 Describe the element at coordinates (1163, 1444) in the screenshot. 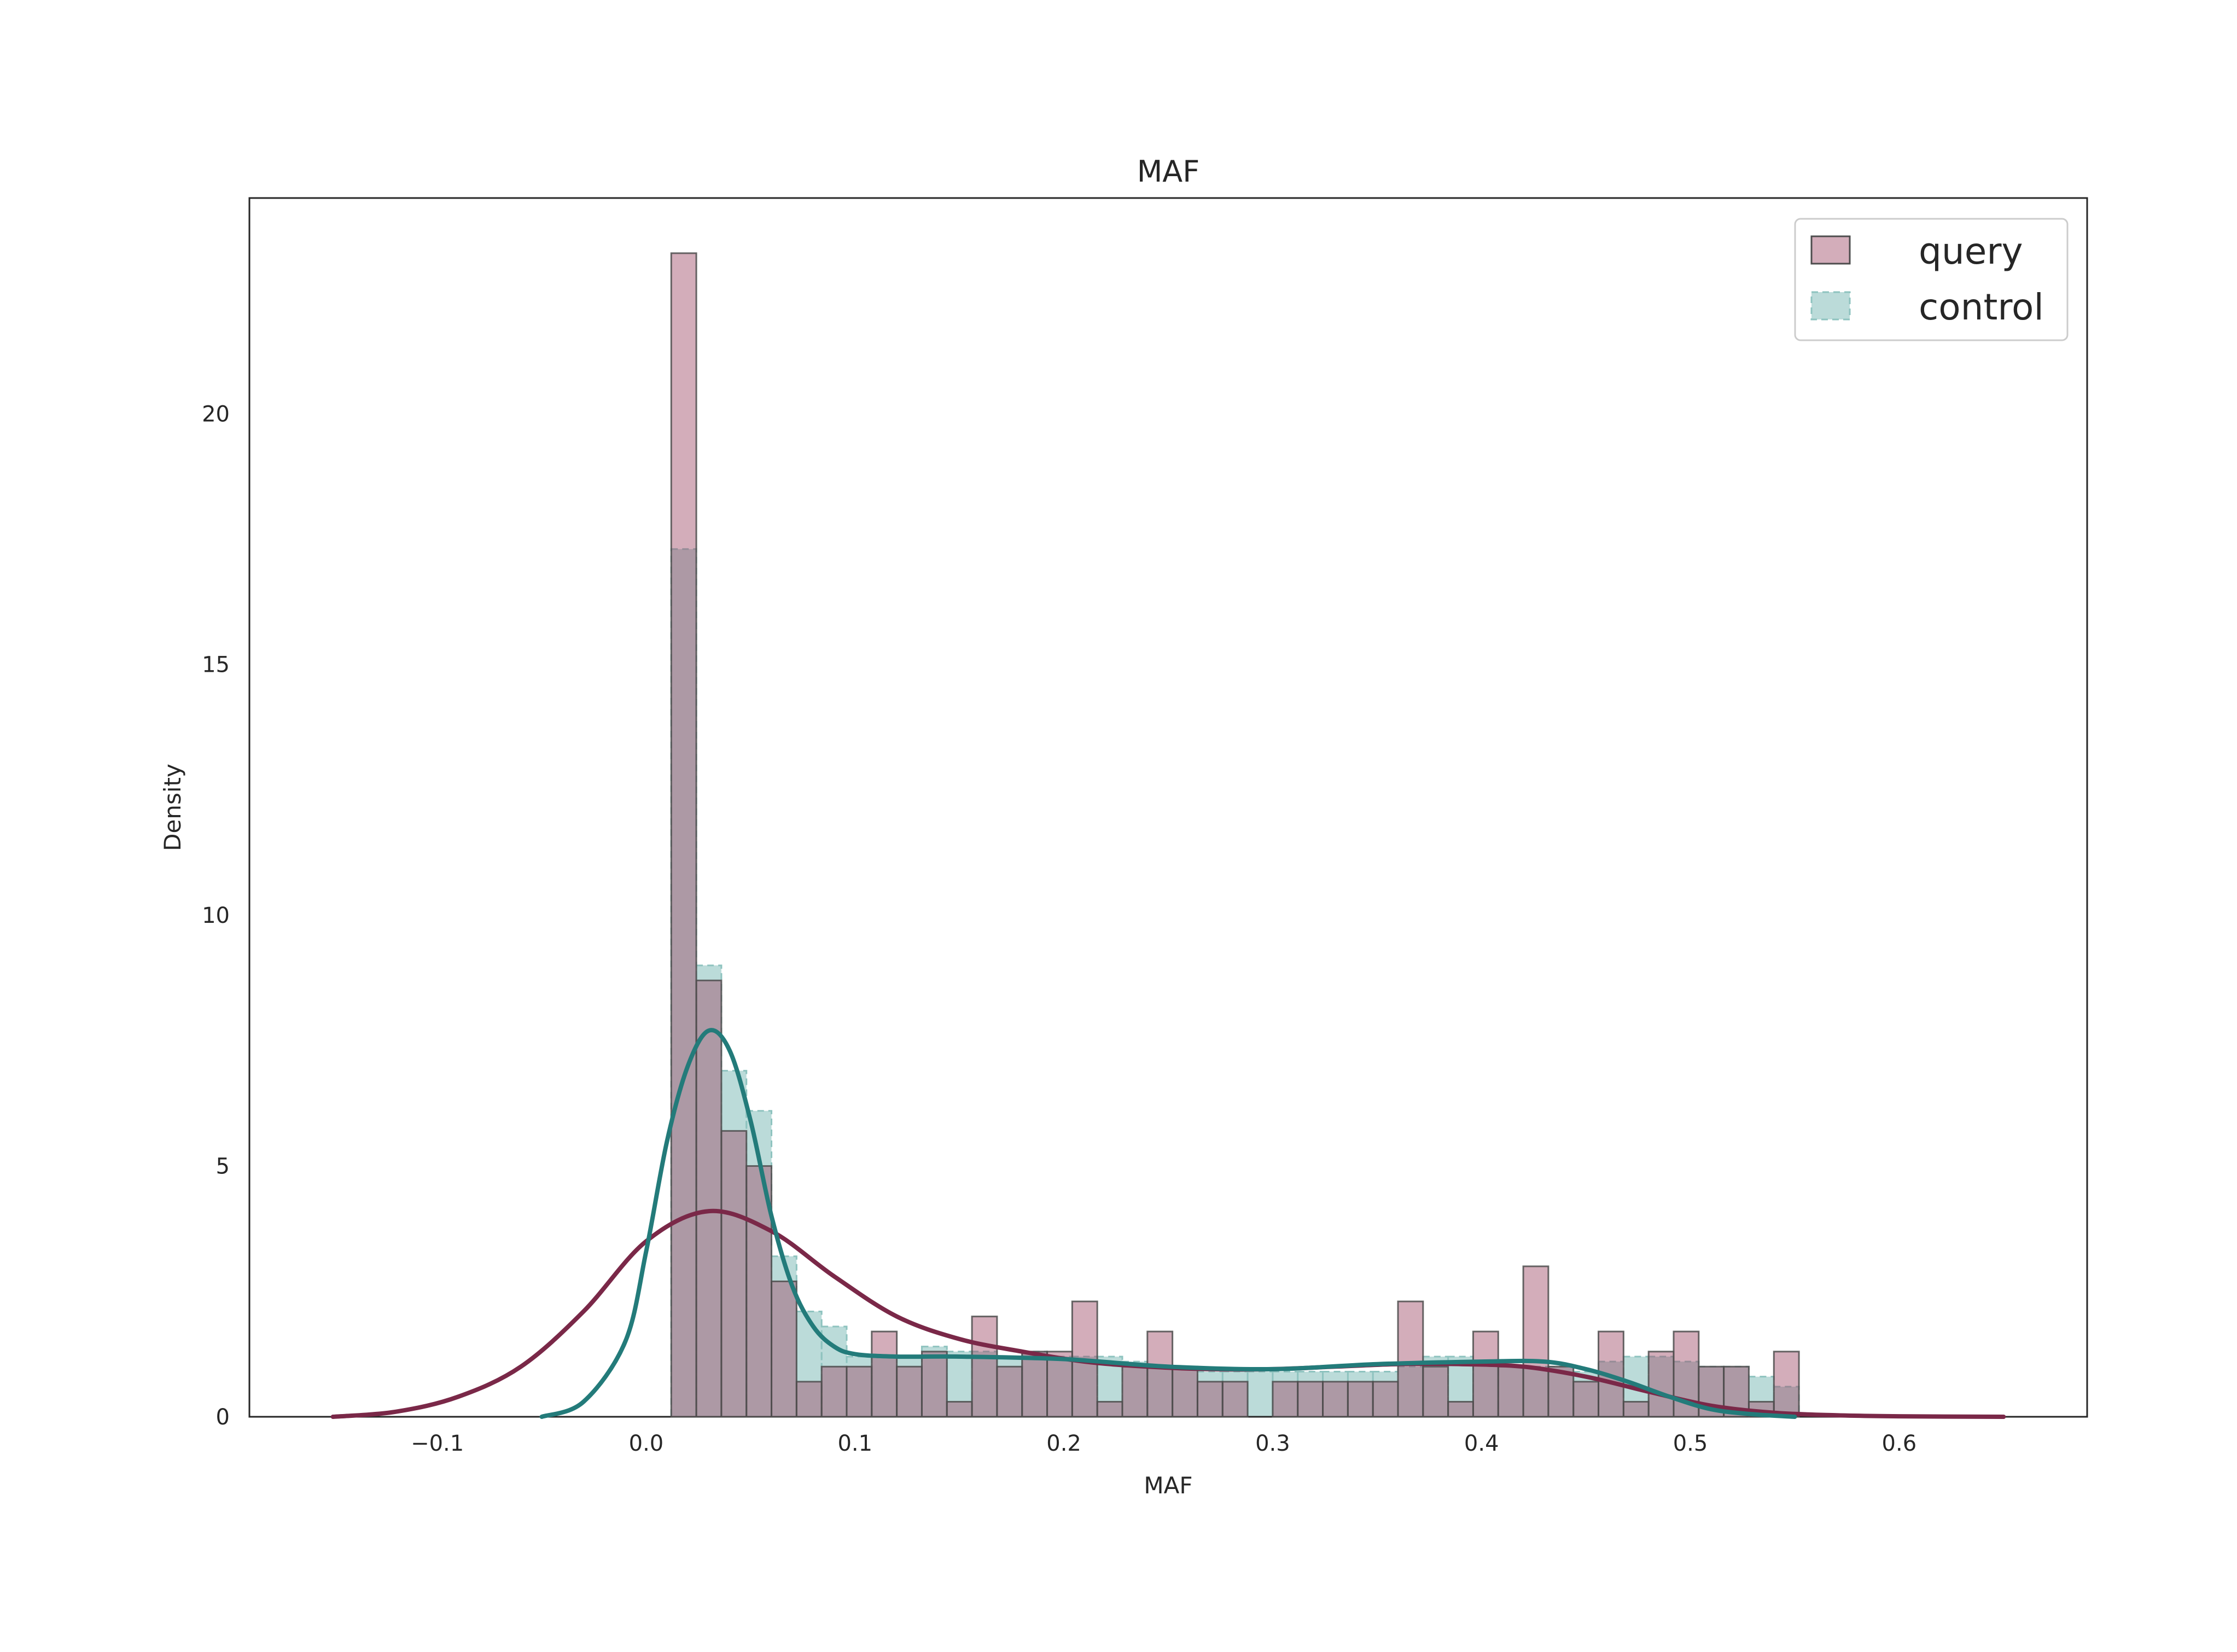

I see `x-axis-ticks: −0.1 0.0 0.1 0.2 0.3 0.4 0.5 0.6` at that location.